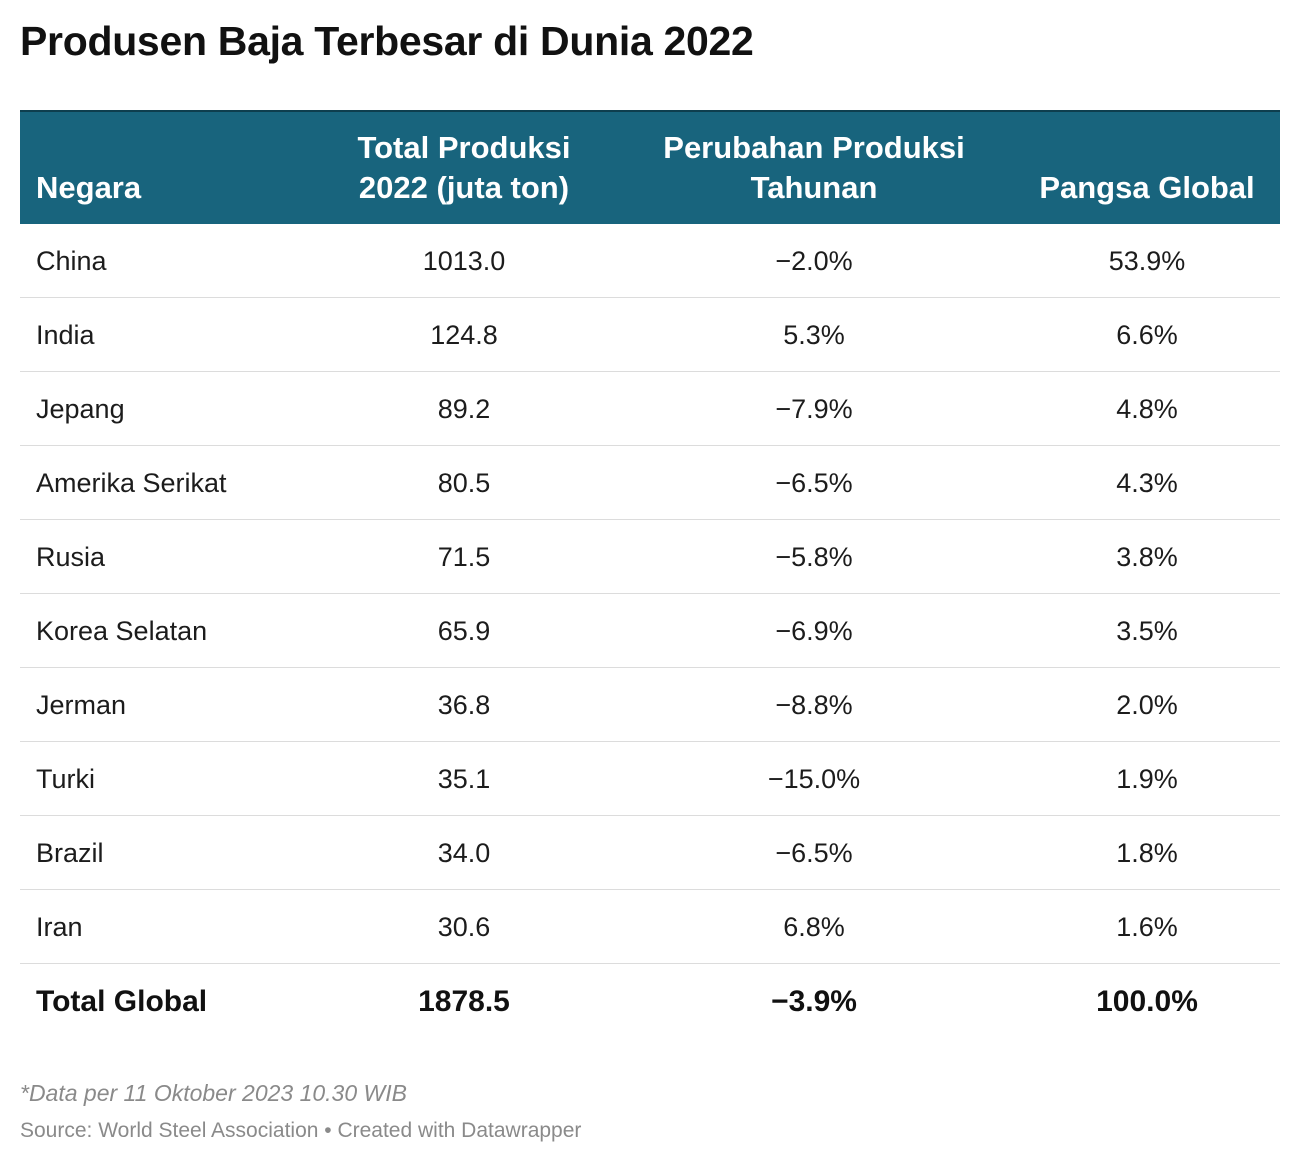 This screenshot has height=1166, width=1300. What do you see at coordinates (122, 1001) in the screenshot?
I see `total-label: Total Global` at bounding box center [122, 1001].